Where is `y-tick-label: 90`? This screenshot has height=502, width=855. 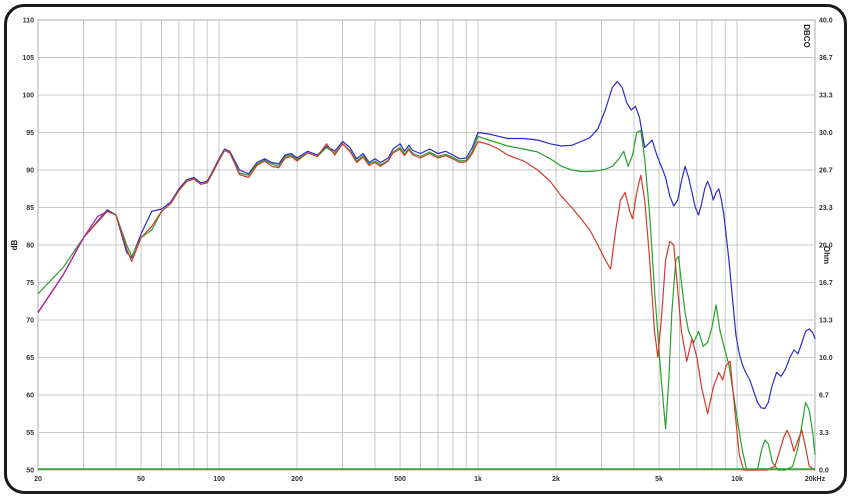
y-tick-label: 90 is located at coordinates (30, 171).